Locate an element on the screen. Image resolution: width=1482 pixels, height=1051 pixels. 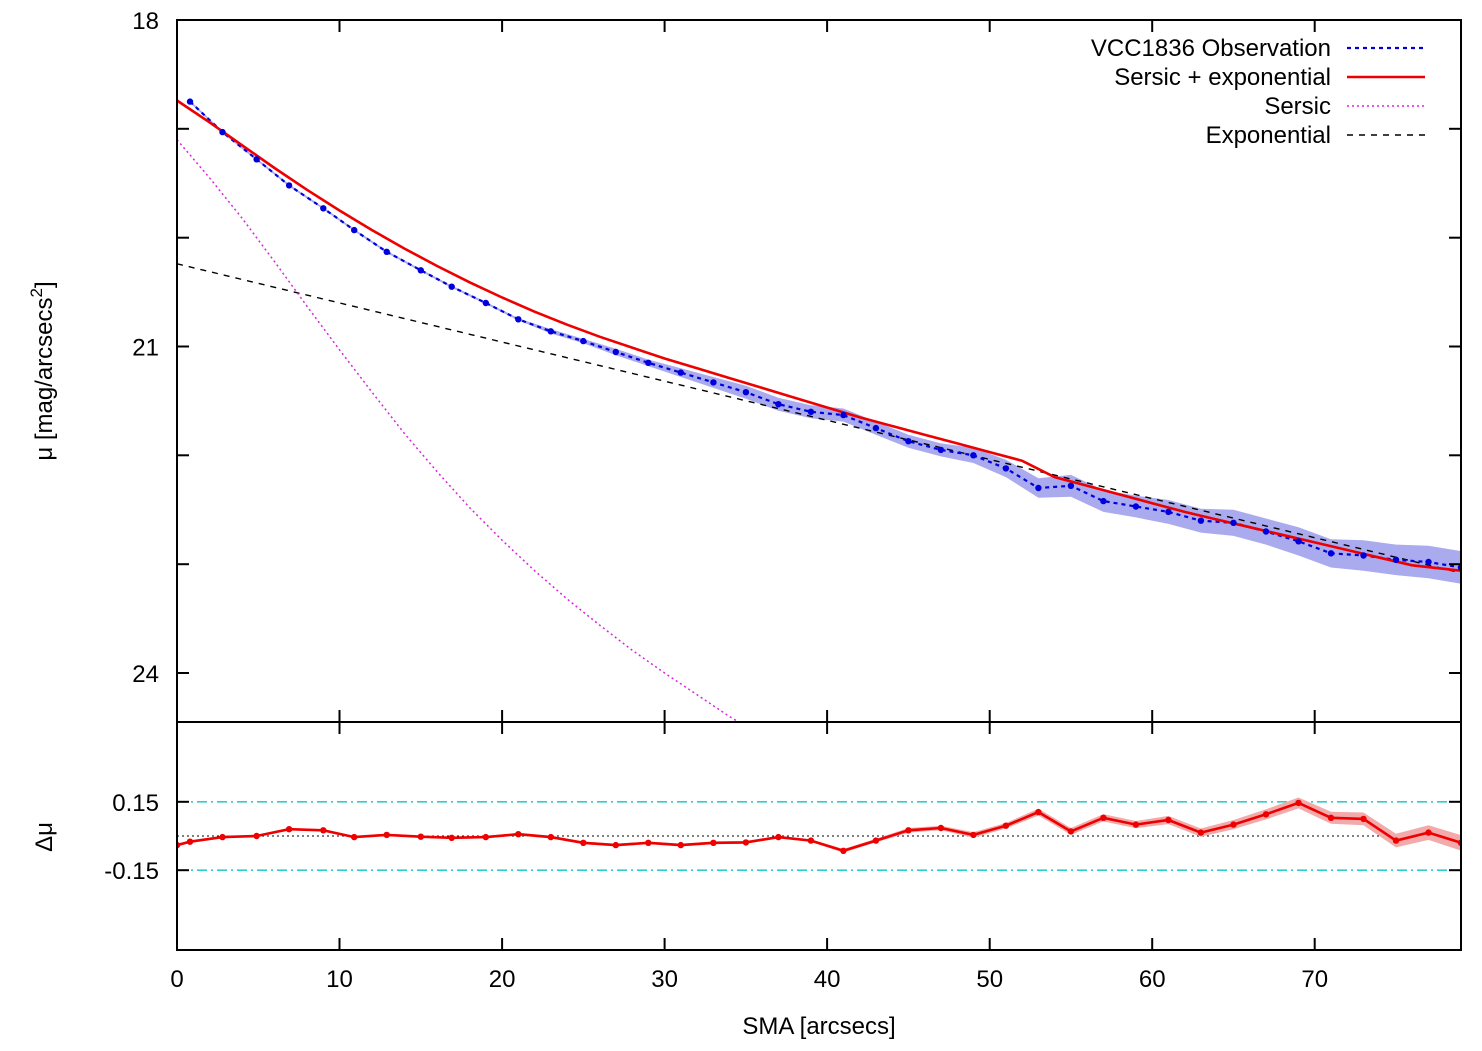
residual-points is located at coordinates (819, 826).